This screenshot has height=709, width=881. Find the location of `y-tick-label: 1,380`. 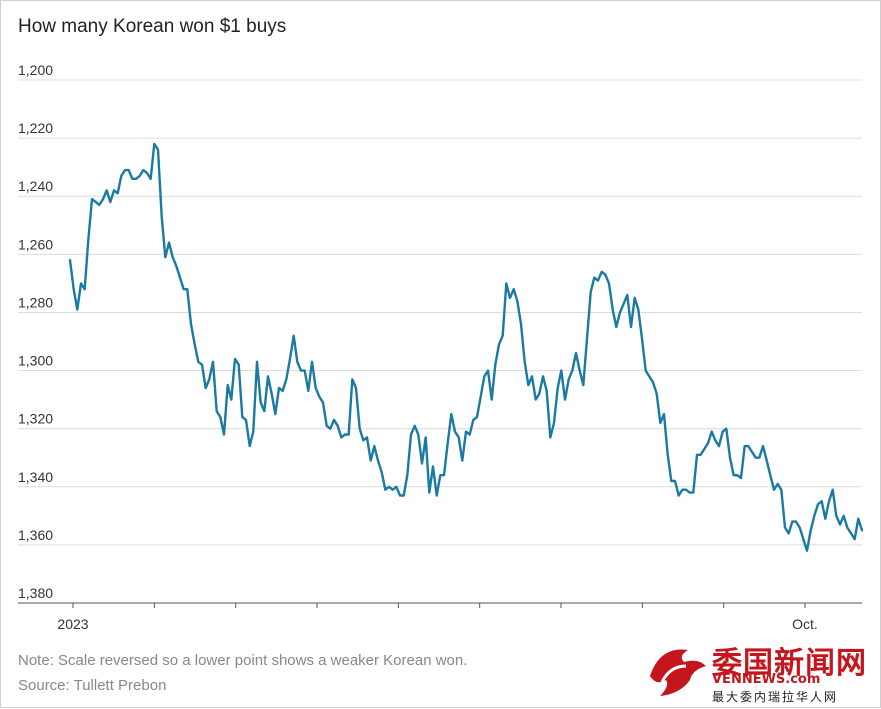

y-tick-label: 1,380 is located at coordinates (35, 593).